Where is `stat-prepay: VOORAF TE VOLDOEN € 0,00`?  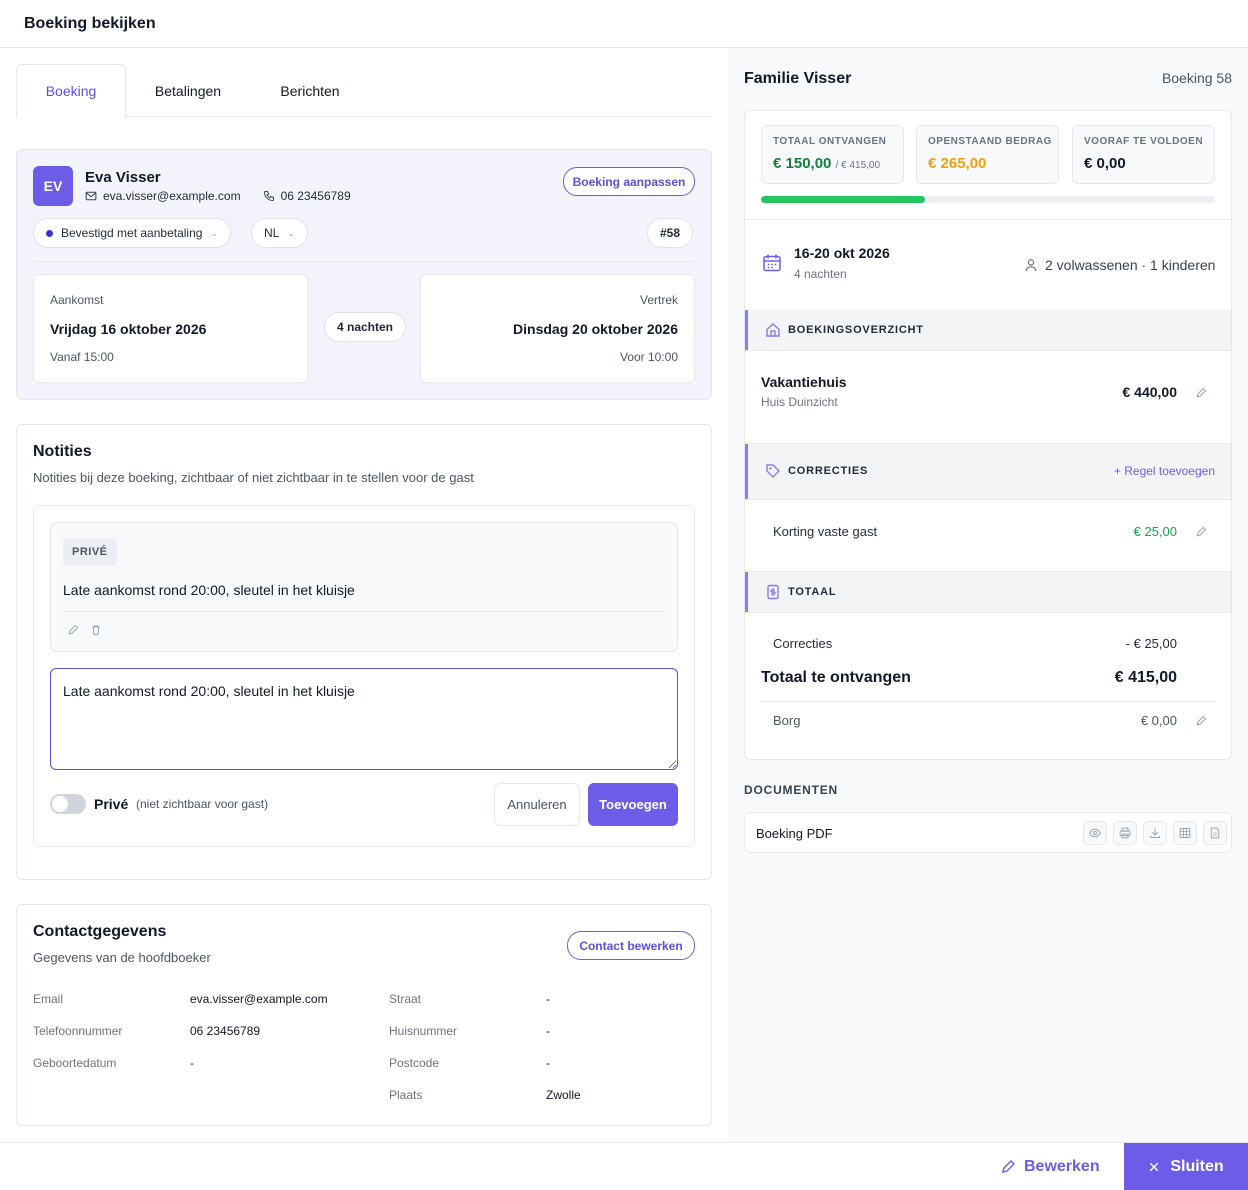
stat-prepay: VOORAF TE VOLDOEN € 0,00 is located at coordinates (1143, 154).